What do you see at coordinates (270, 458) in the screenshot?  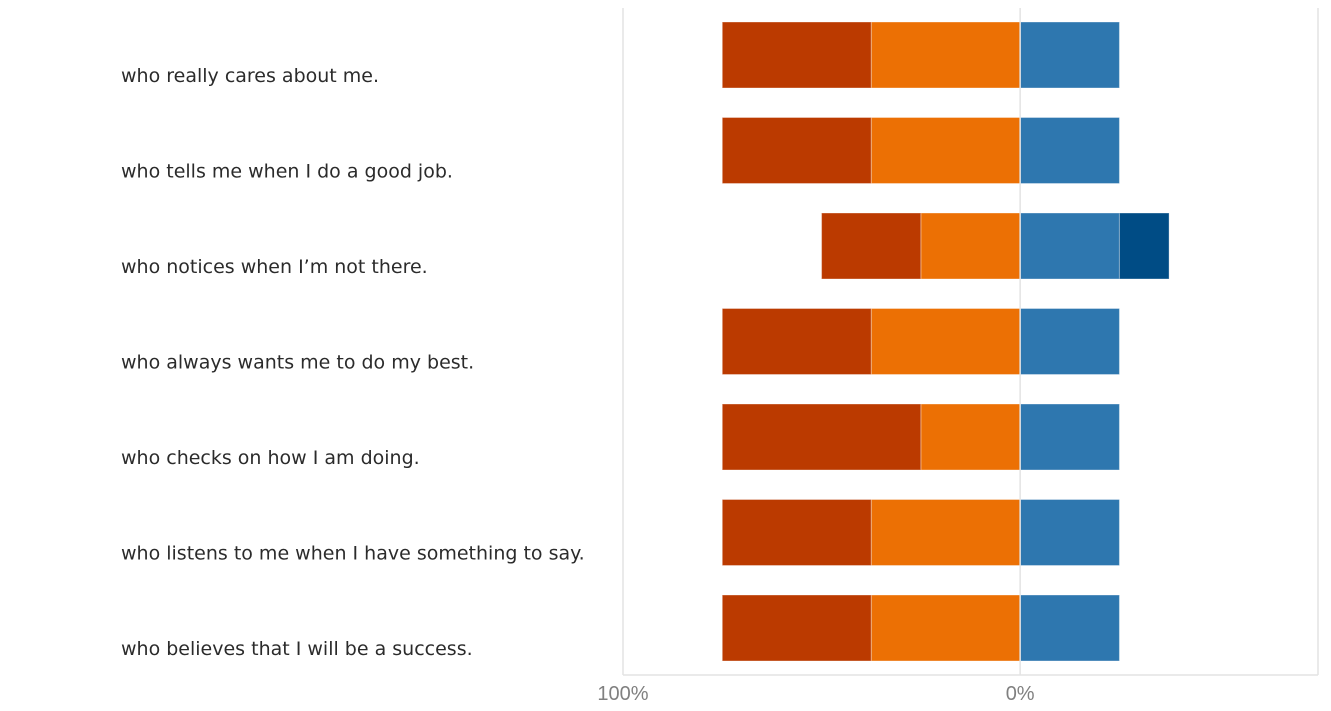 I see `row-label-5: who checks on how I am doing.` at bounding box center [270, 458].